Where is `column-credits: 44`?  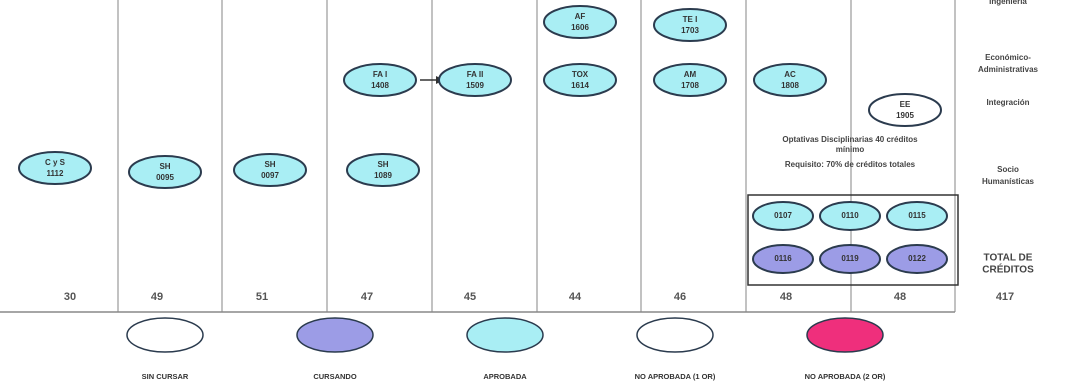
column-credits: 44 is located at coordinates (575, 297).